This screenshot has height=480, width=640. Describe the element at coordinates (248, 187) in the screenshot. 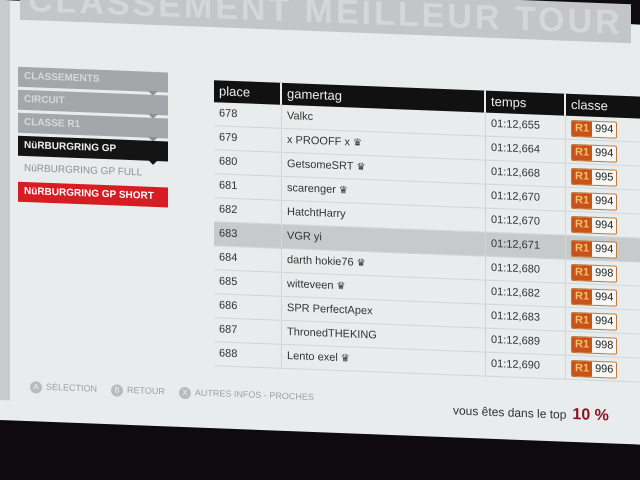

I see `cell-place: 681` at that location.